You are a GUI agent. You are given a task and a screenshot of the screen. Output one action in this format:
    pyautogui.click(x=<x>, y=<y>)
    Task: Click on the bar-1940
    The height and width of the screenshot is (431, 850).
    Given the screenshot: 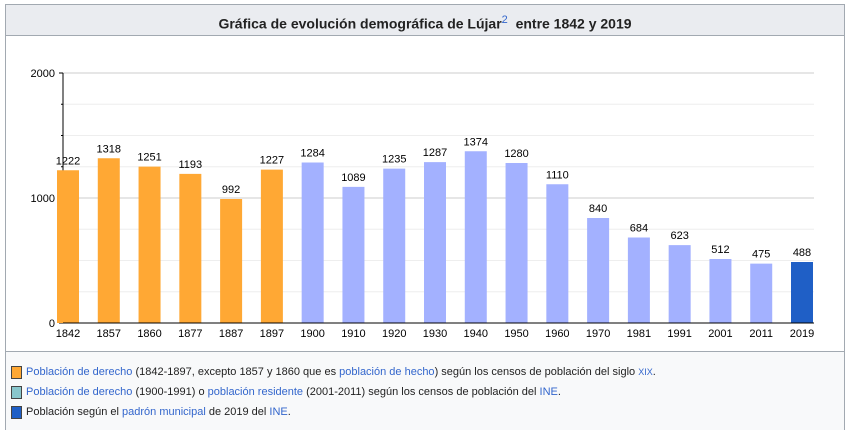 What is the action you would take?
    pyautogui.click(x=475, y=237)
    